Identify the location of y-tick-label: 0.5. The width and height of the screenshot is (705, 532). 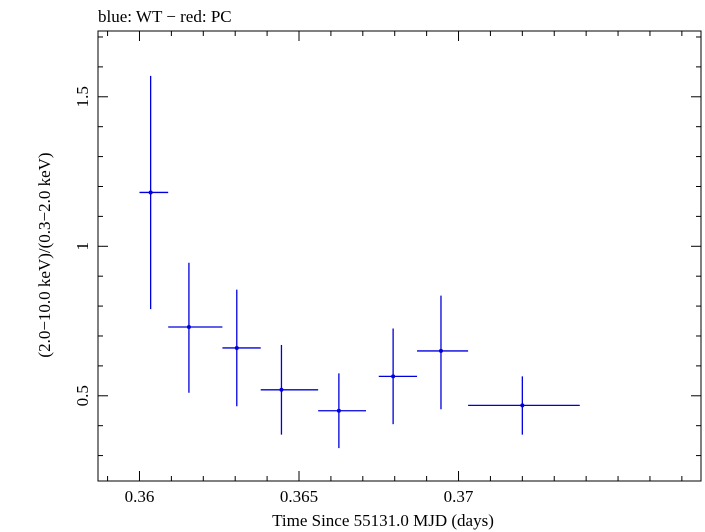
(82, 395).